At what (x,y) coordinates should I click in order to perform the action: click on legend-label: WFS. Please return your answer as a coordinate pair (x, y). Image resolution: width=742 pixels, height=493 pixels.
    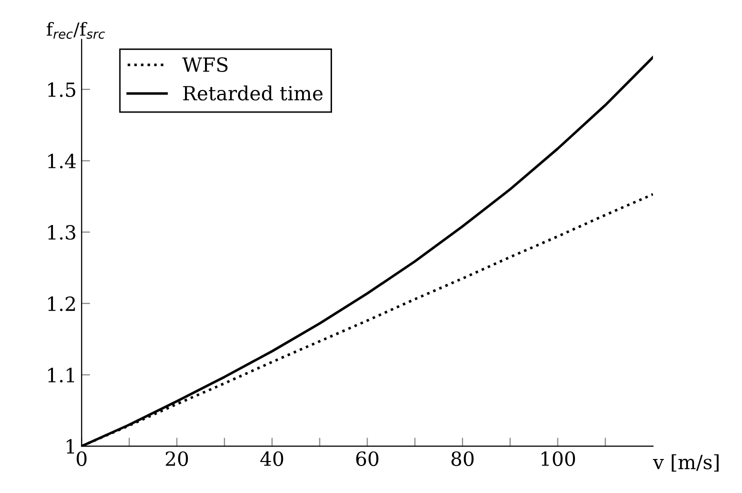
    Looking at the image, I should click on (205, 64).